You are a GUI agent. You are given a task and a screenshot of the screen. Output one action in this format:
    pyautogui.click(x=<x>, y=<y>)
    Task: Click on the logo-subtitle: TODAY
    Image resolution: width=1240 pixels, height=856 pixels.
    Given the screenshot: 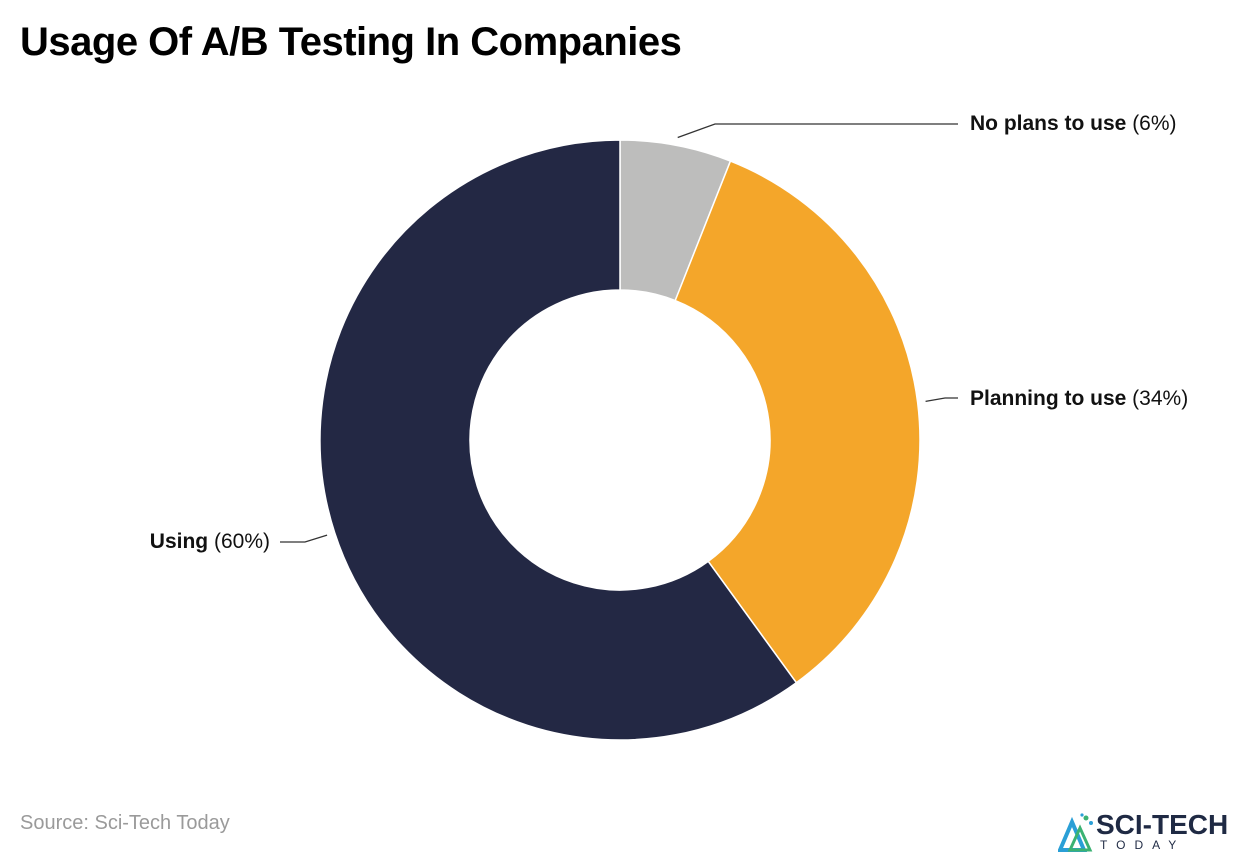 What is the action you would take?
    pyautogui.click(x=1143, y=845)
    